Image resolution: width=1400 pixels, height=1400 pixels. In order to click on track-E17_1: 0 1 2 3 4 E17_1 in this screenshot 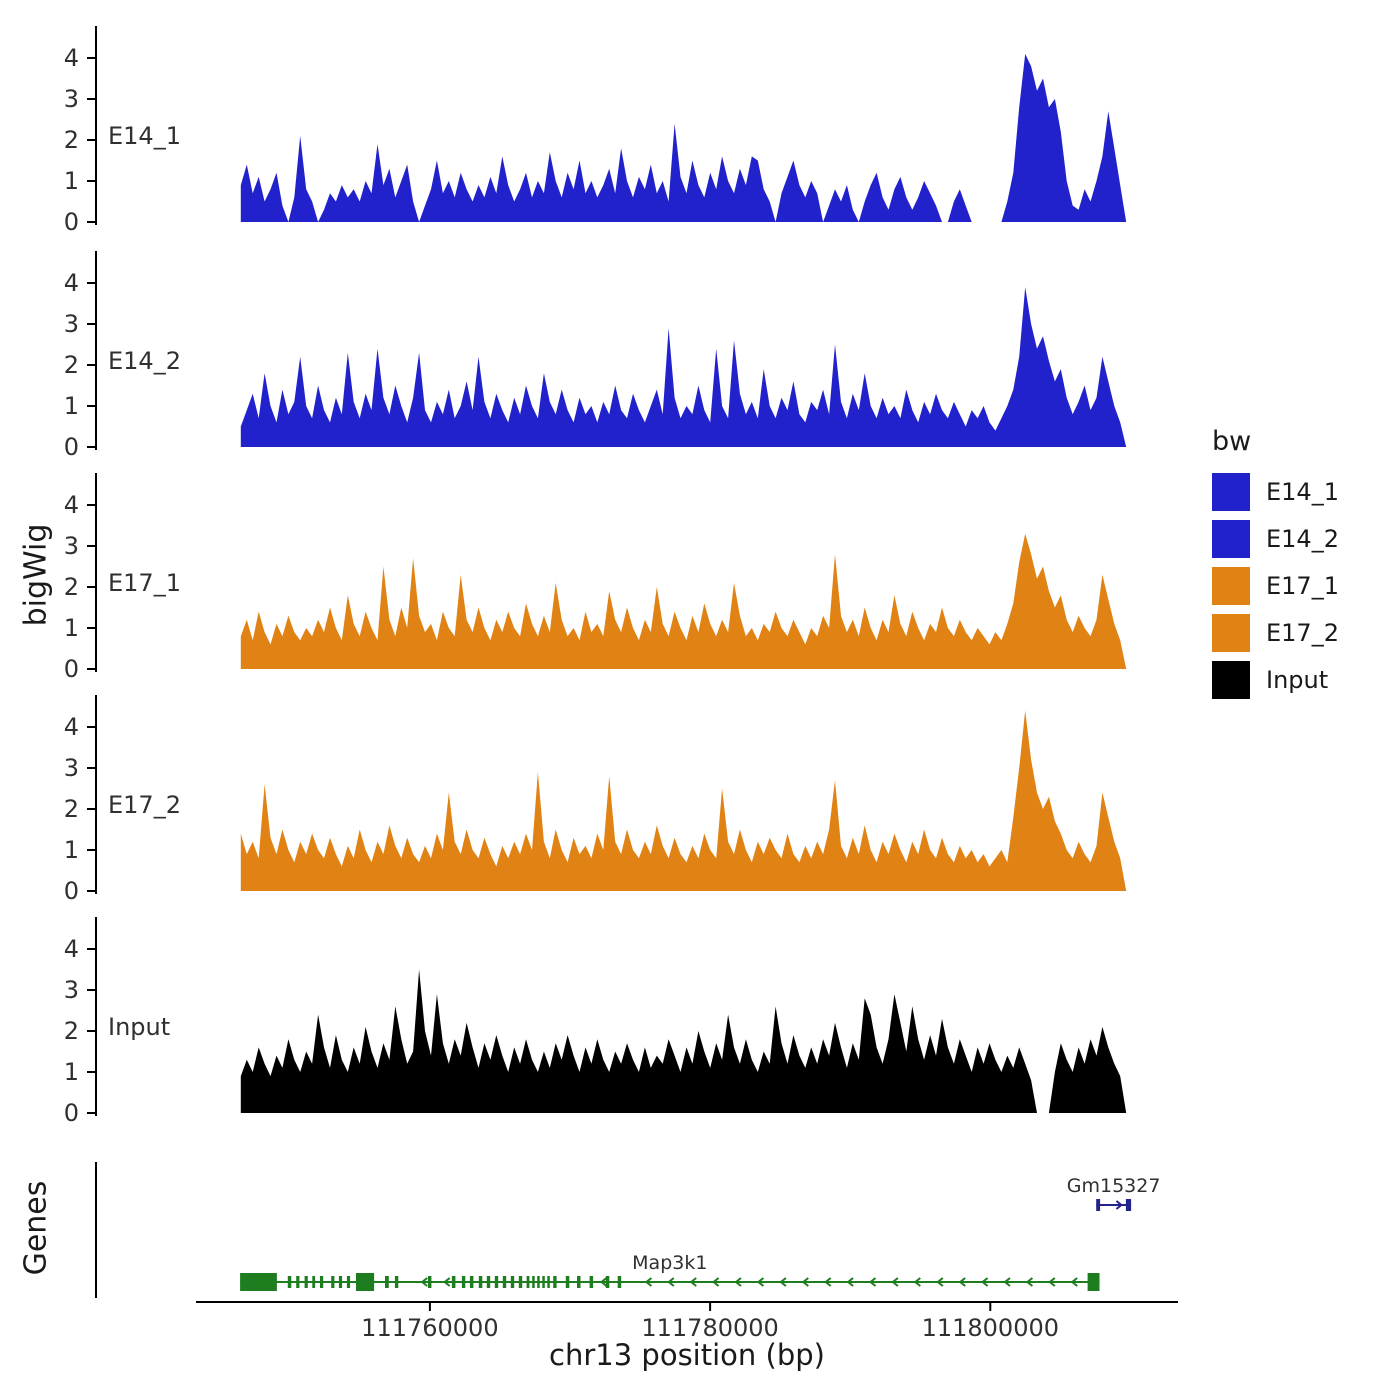, I will do `click(595, 578)`.